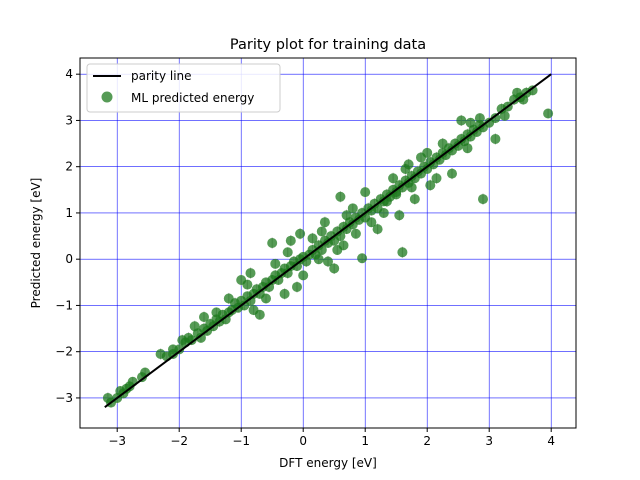 This screenshot has width=640, height=480. What do you see at coordinates (328, 45) in the screenshot?
I see `chart-title: Parity plot for training data` at bounding box center [328, 45].